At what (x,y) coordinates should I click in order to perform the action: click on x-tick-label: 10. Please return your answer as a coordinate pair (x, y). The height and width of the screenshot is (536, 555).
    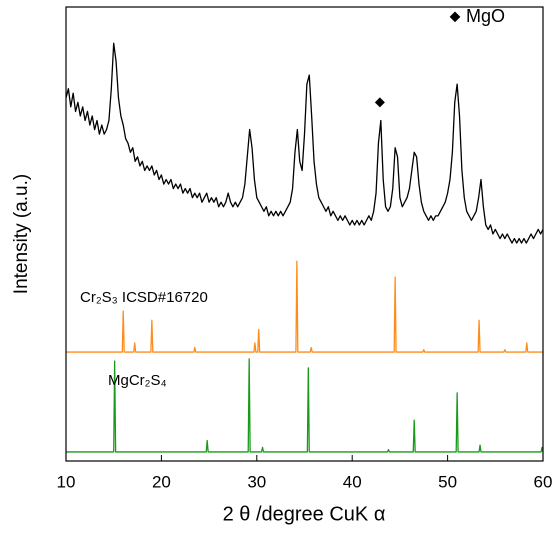
    Looking at the image, I should click on (66, 481).